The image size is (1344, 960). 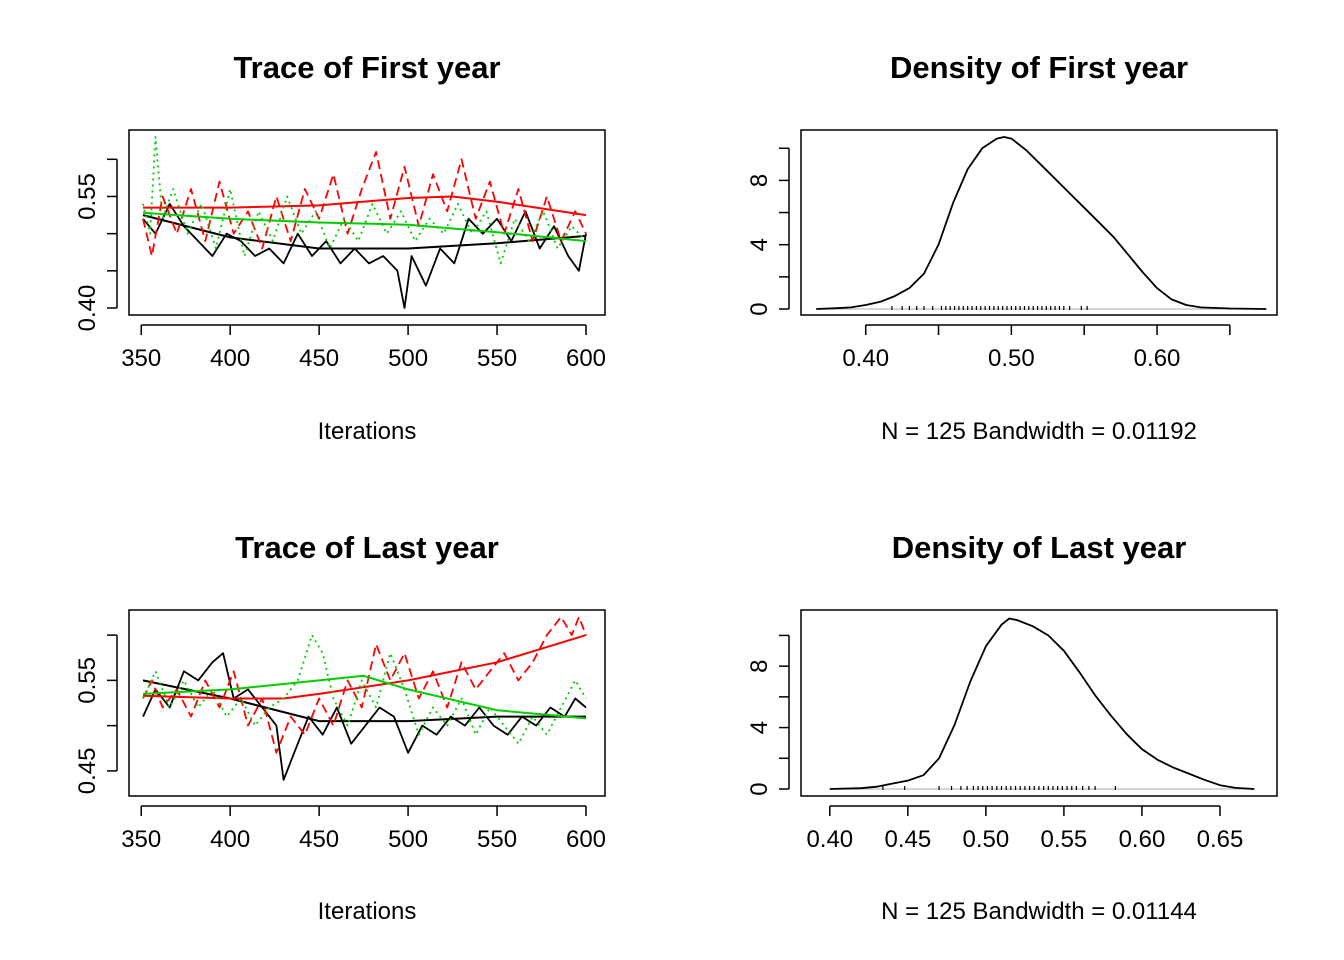 I want to click on y-tick-label: 0.45, so click(x=87, y=771).